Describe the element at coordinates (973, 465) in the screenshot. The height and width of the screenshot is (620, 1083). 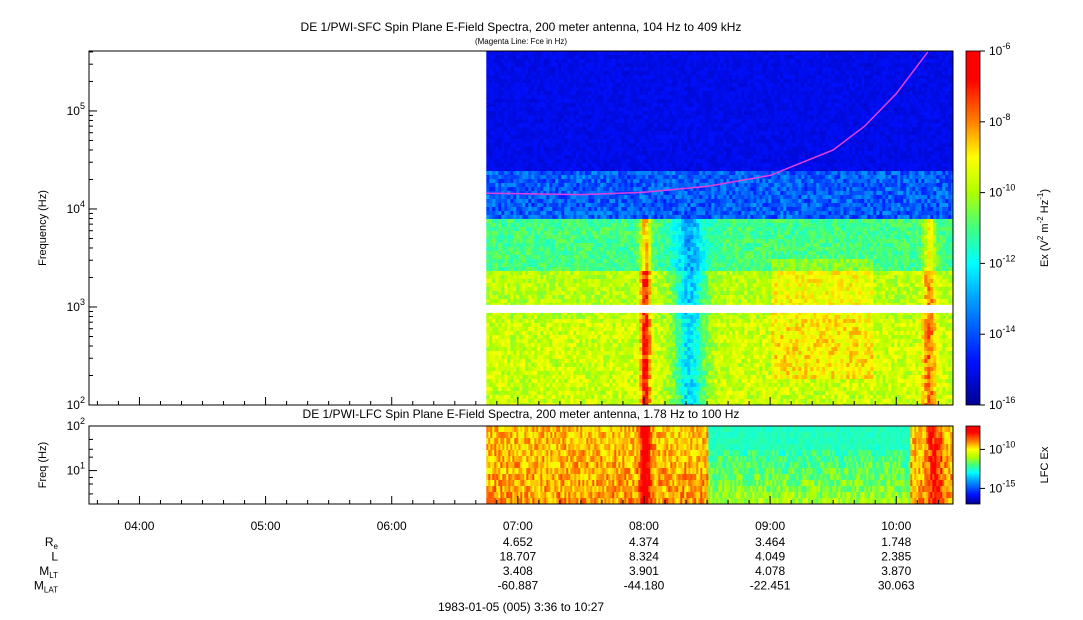
I see `bottom-colorbar-gradient` at that location.